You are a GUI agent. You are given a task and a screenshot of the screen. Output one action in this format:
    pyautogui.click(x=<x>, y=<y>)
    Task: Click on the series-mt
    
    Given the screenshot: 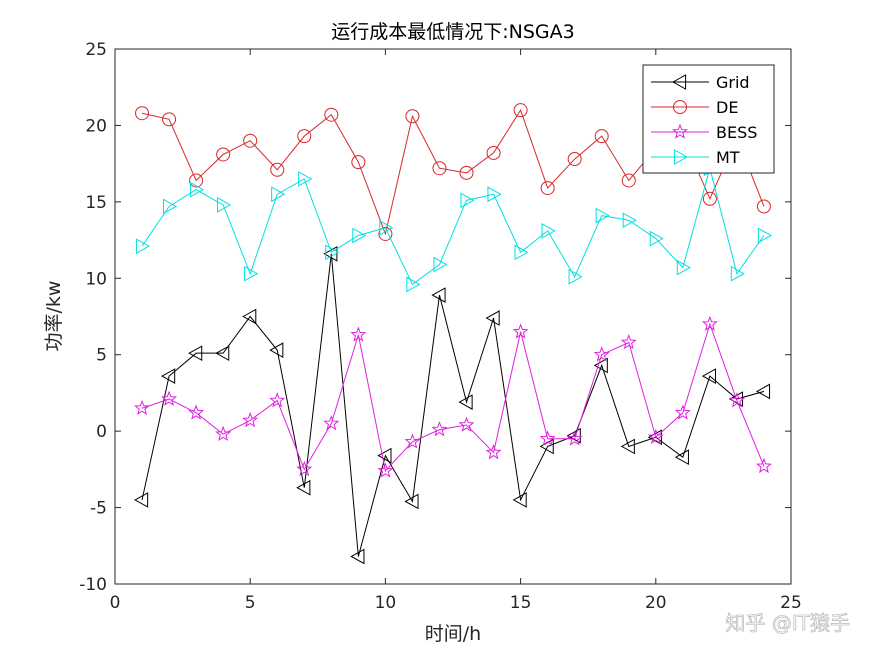 What is the action you would take?
    pyautogui.click(x=453, y=226)
    